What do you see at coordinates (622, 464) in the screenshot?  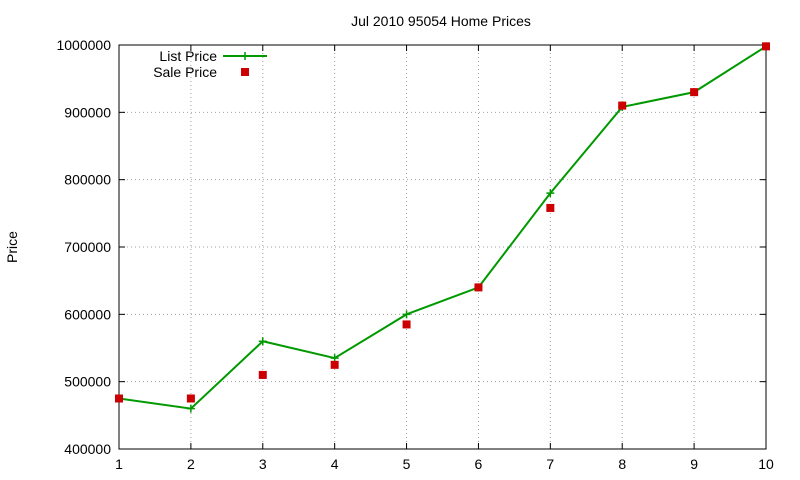 I see `x-tick-label: 8` at bounding box center [622, 464].